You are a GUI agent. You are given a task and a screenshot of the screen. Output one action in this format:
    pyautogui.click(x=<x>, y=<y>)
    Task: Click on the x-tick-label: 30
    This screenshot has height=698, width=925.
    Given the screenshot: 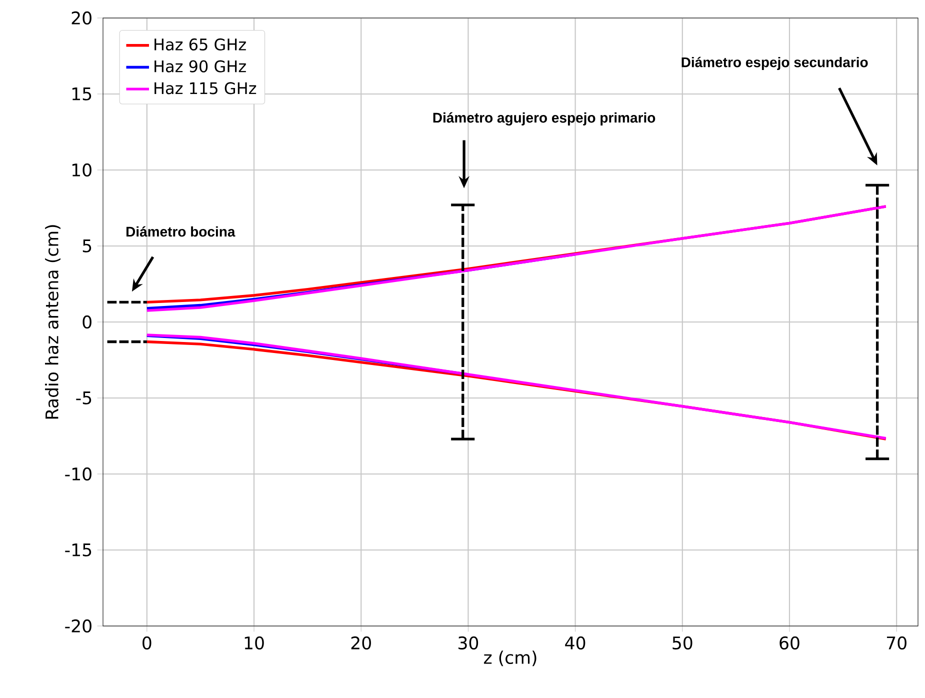 What is the action you would take?
    pyautogui.click(x=468, y=643)
    